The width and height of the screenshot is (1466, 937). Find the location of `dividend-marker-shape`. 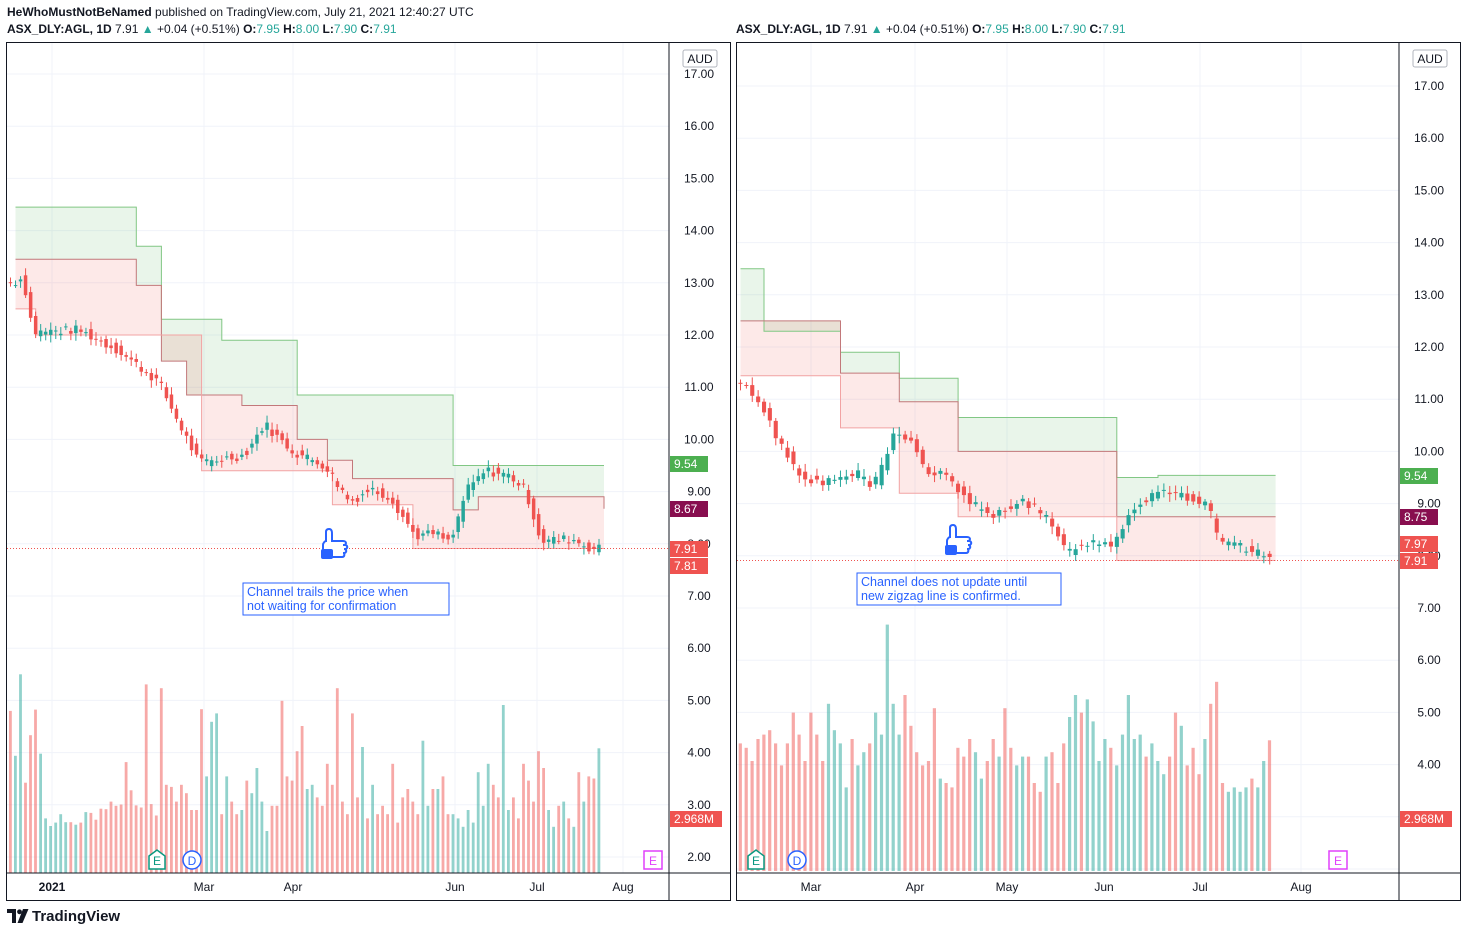

dividend-marker-shape is located at coordinates (797, 860).